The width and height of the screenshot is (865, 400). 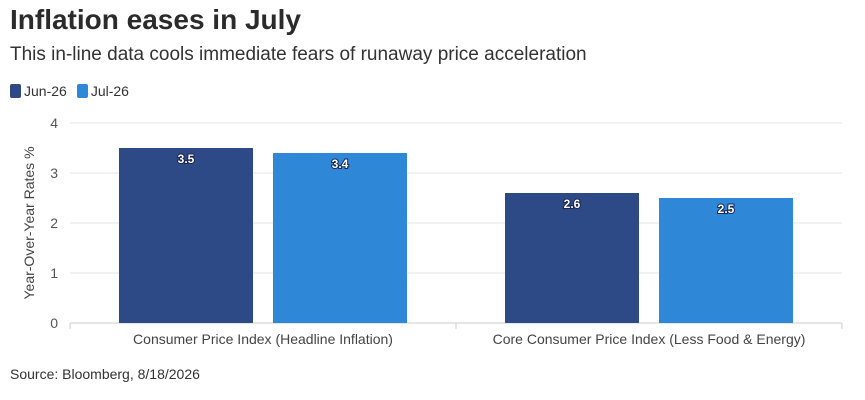 I want to click on legend-item-jun: Jun-26, so click(x=38, y=91).